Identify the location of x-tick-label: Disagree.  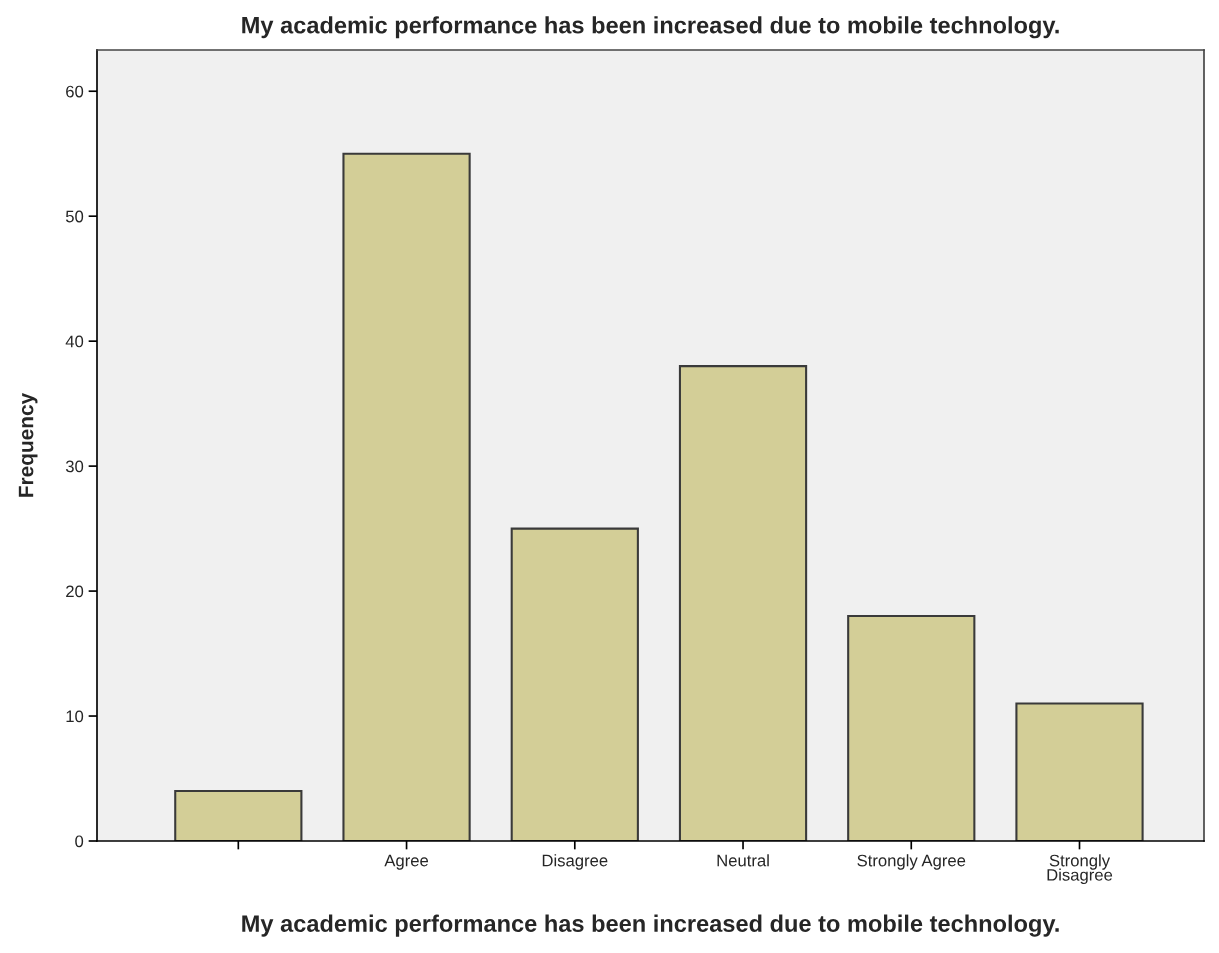
(575, 862).